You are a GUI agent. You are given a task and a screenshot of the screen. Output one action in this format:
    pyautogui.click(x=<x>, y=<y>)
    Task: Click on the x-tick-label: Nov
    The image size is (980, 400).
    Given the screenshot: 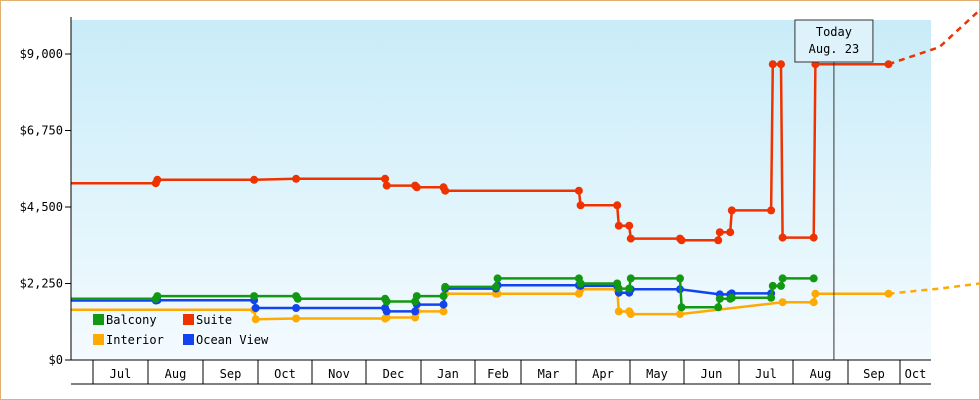 What is the action you would take?
    pyautogui.click(x=339, y=374)
    